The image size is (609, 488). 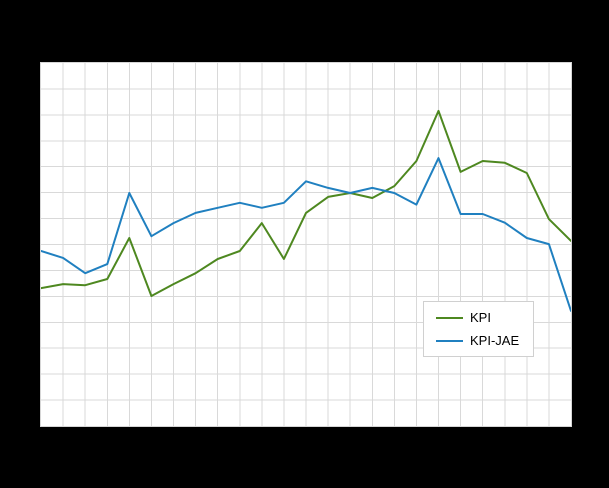 I want to click on legend-item-kpi-jae: KPI-JAE, so click(x=477, y=340).